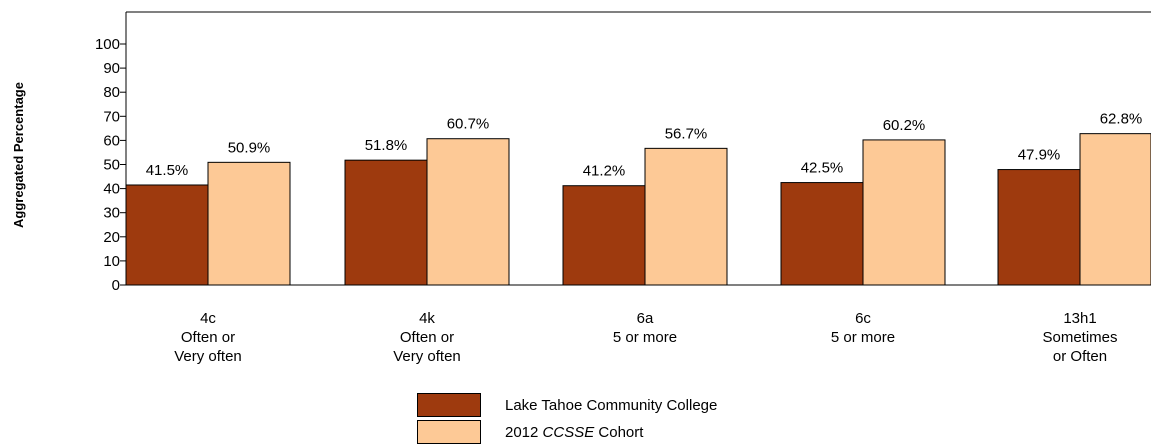 The image size is (1151, 445). I want to click on legend-label-ccsse: CCSSE, so click(568, 432).